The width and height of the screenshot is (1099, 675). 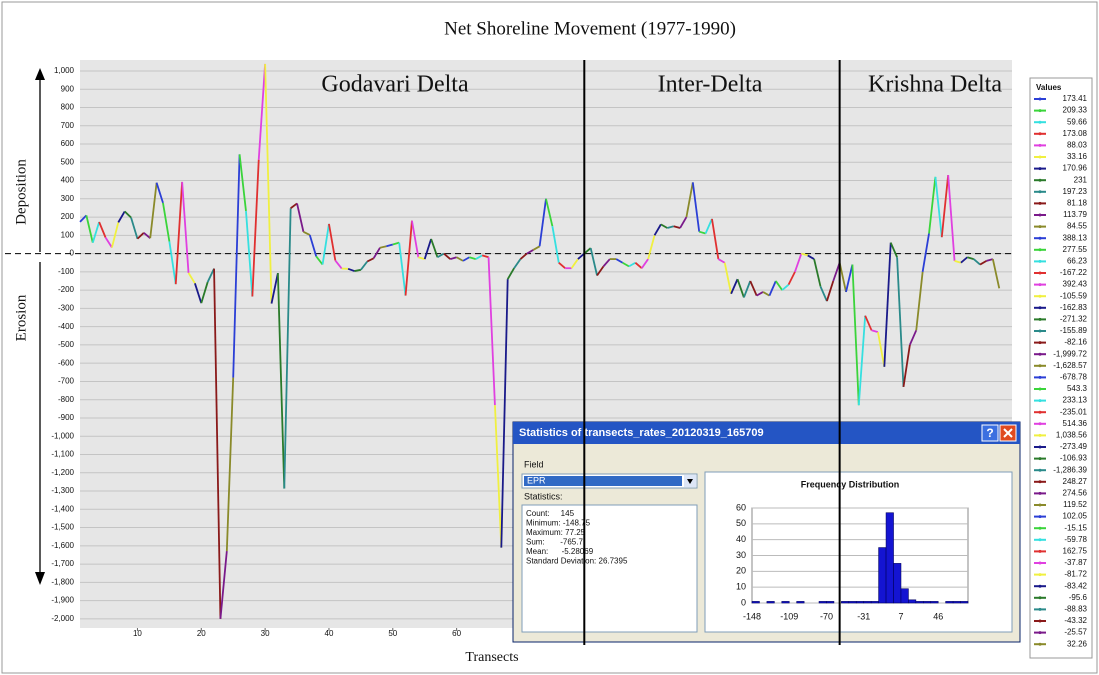 I want to click on statistics-box, so click(x=609, y=568).